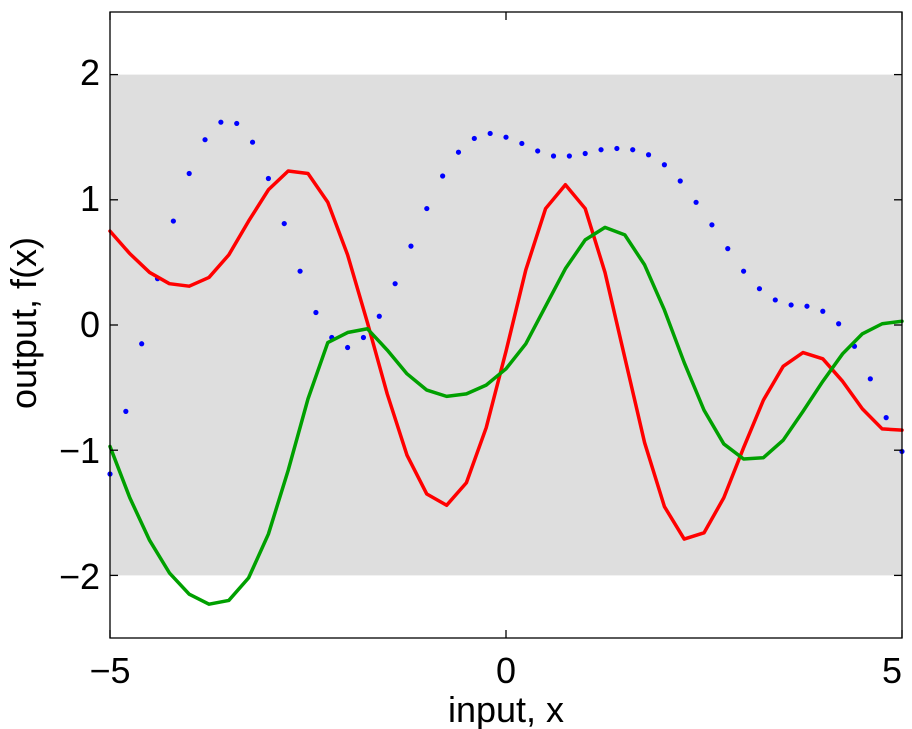 Image resolution: width=912 pixels, height=729 pixels. What do you see at coordinates (90, 72) in the screenshot?
I see `y-tick-label-2: 2` at bounding box center [90, 72].